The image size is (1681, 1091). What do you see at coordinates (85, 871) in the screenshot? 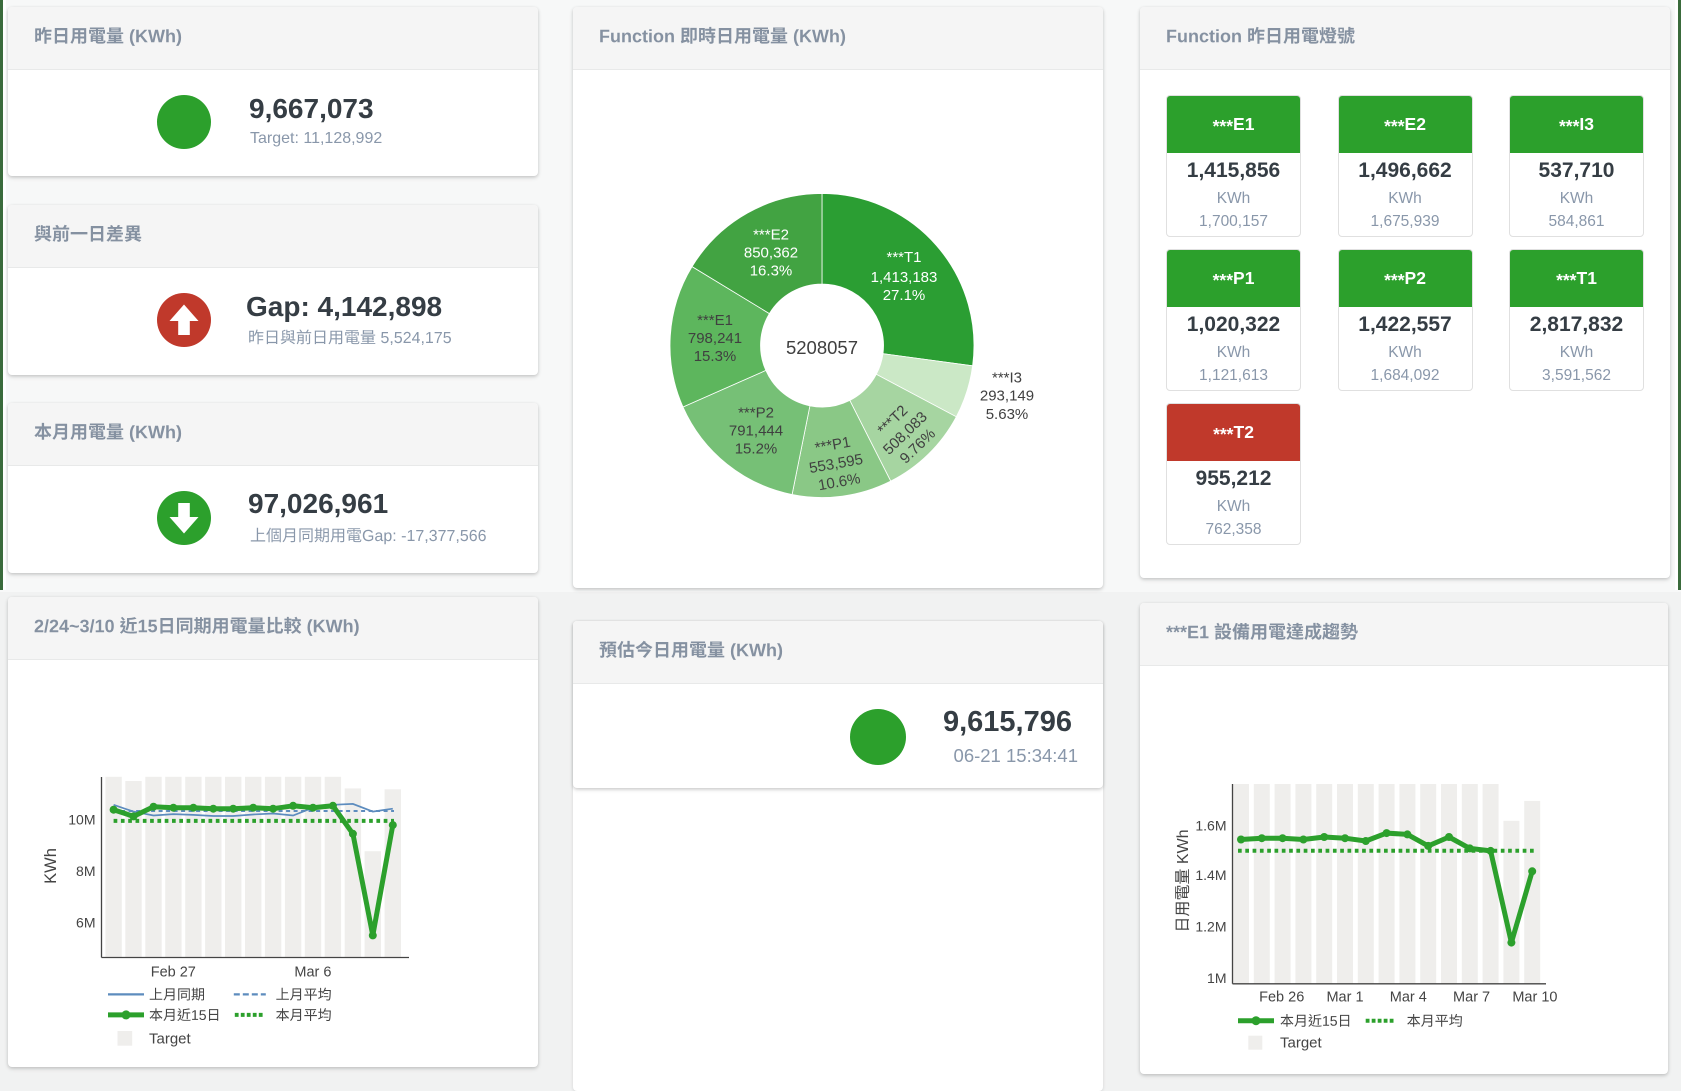
I see `svg-text: 8M` at bounding box center [85, 871].